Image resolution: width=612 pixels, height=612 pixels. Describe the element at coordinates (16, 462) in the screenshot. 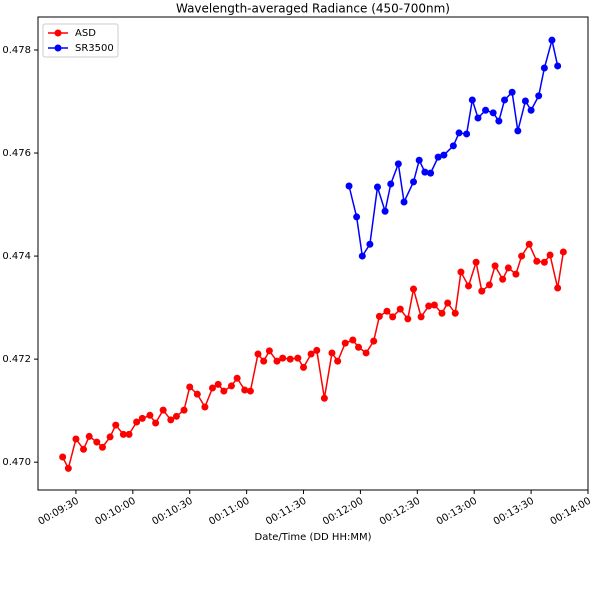

I see `y-tick-label: 0.470` at that location.